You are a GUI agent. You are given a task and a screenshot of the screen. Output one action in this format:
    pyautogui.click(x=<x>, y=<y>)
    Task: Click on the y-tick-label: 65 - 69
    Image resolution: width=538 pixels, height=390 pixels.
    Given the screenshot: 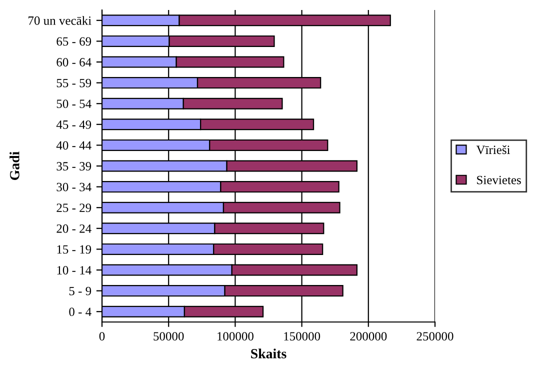 What is the action you would take?
    pyautogui.click(x=74, y=41)
    